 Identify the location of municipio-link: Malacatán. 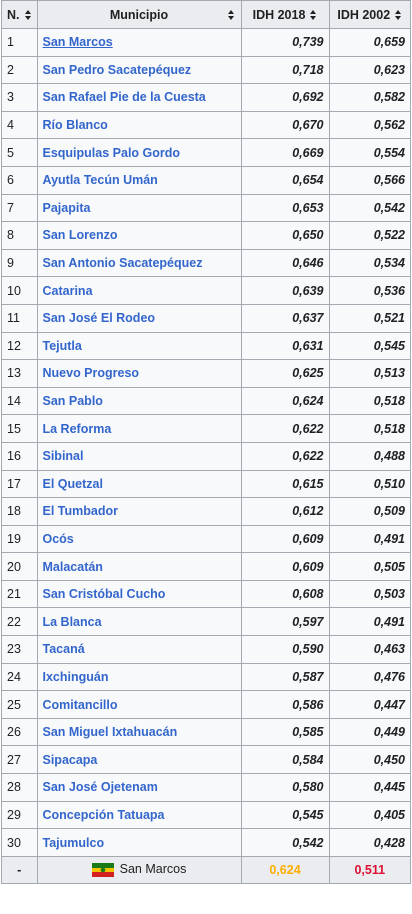
(72, 566).